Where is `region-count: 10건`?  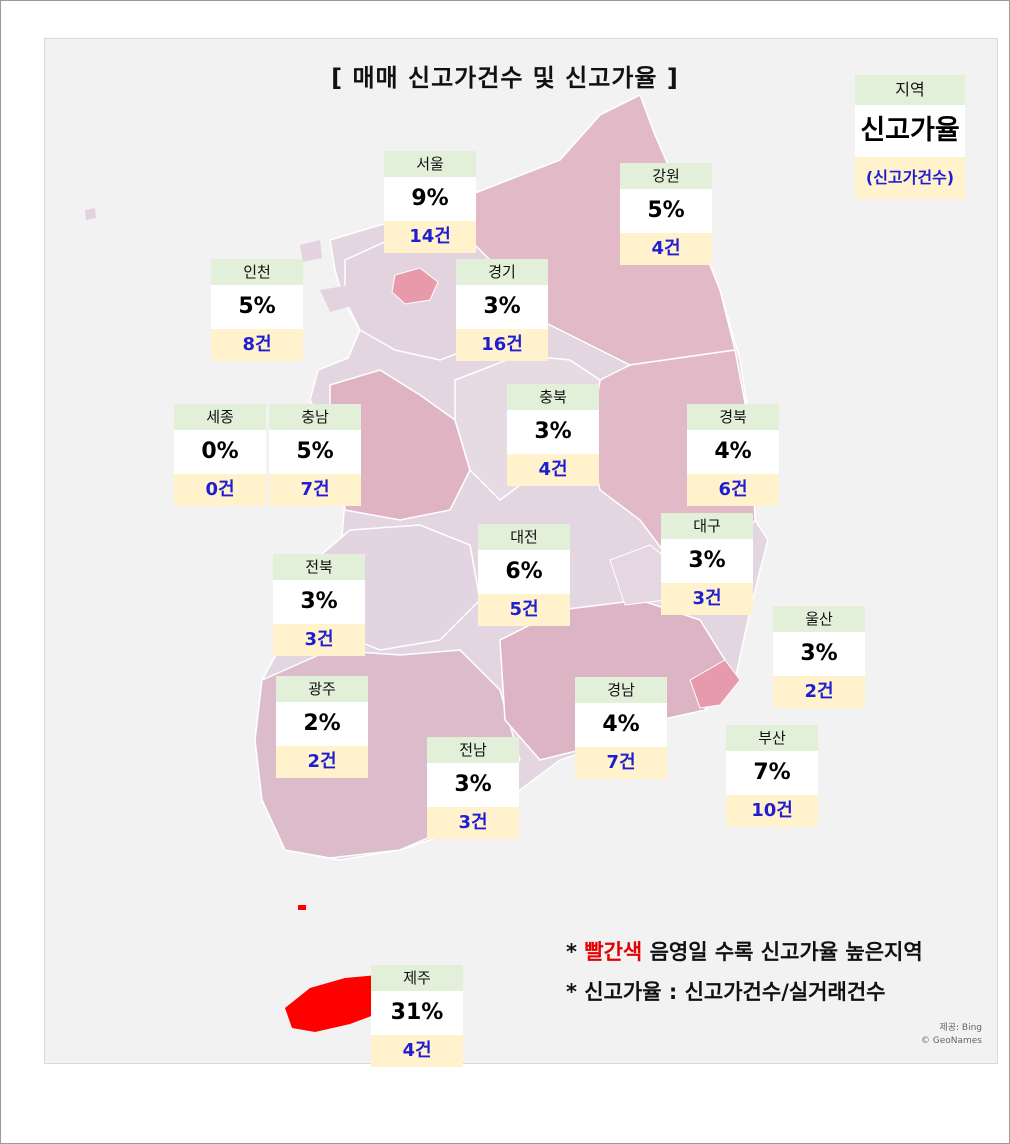
region-count: 10건 is located at coordinates (772, 811).